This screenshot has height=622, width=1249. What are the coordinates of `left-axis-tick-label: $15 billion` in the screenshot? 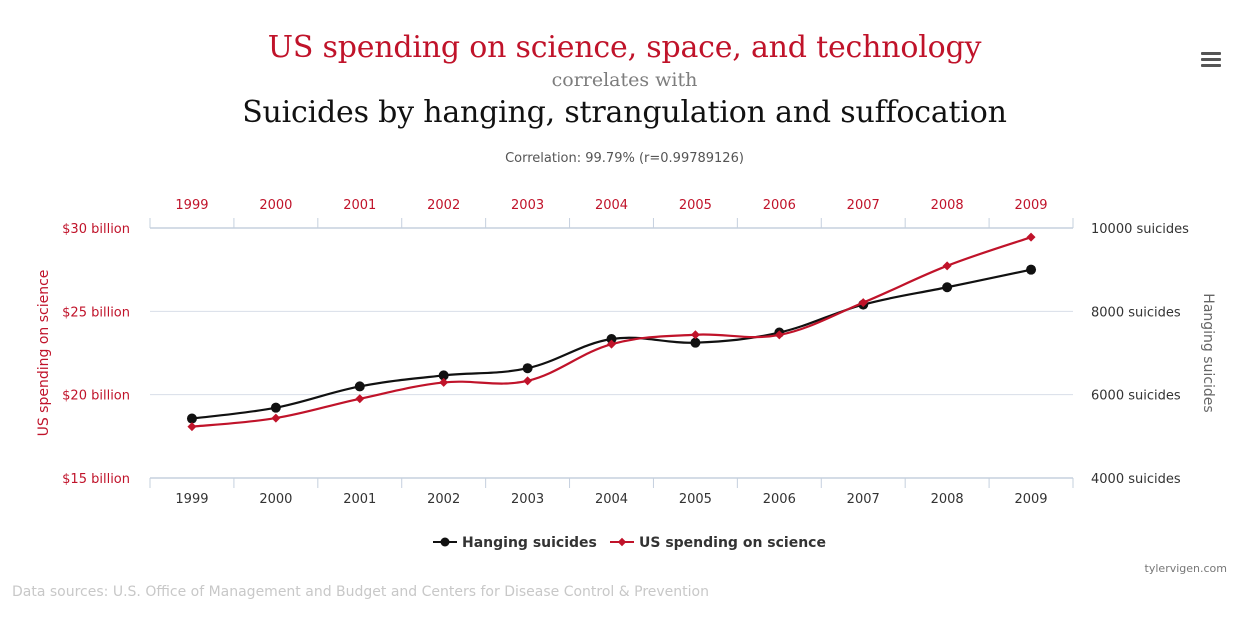 It's located at (96, 479).